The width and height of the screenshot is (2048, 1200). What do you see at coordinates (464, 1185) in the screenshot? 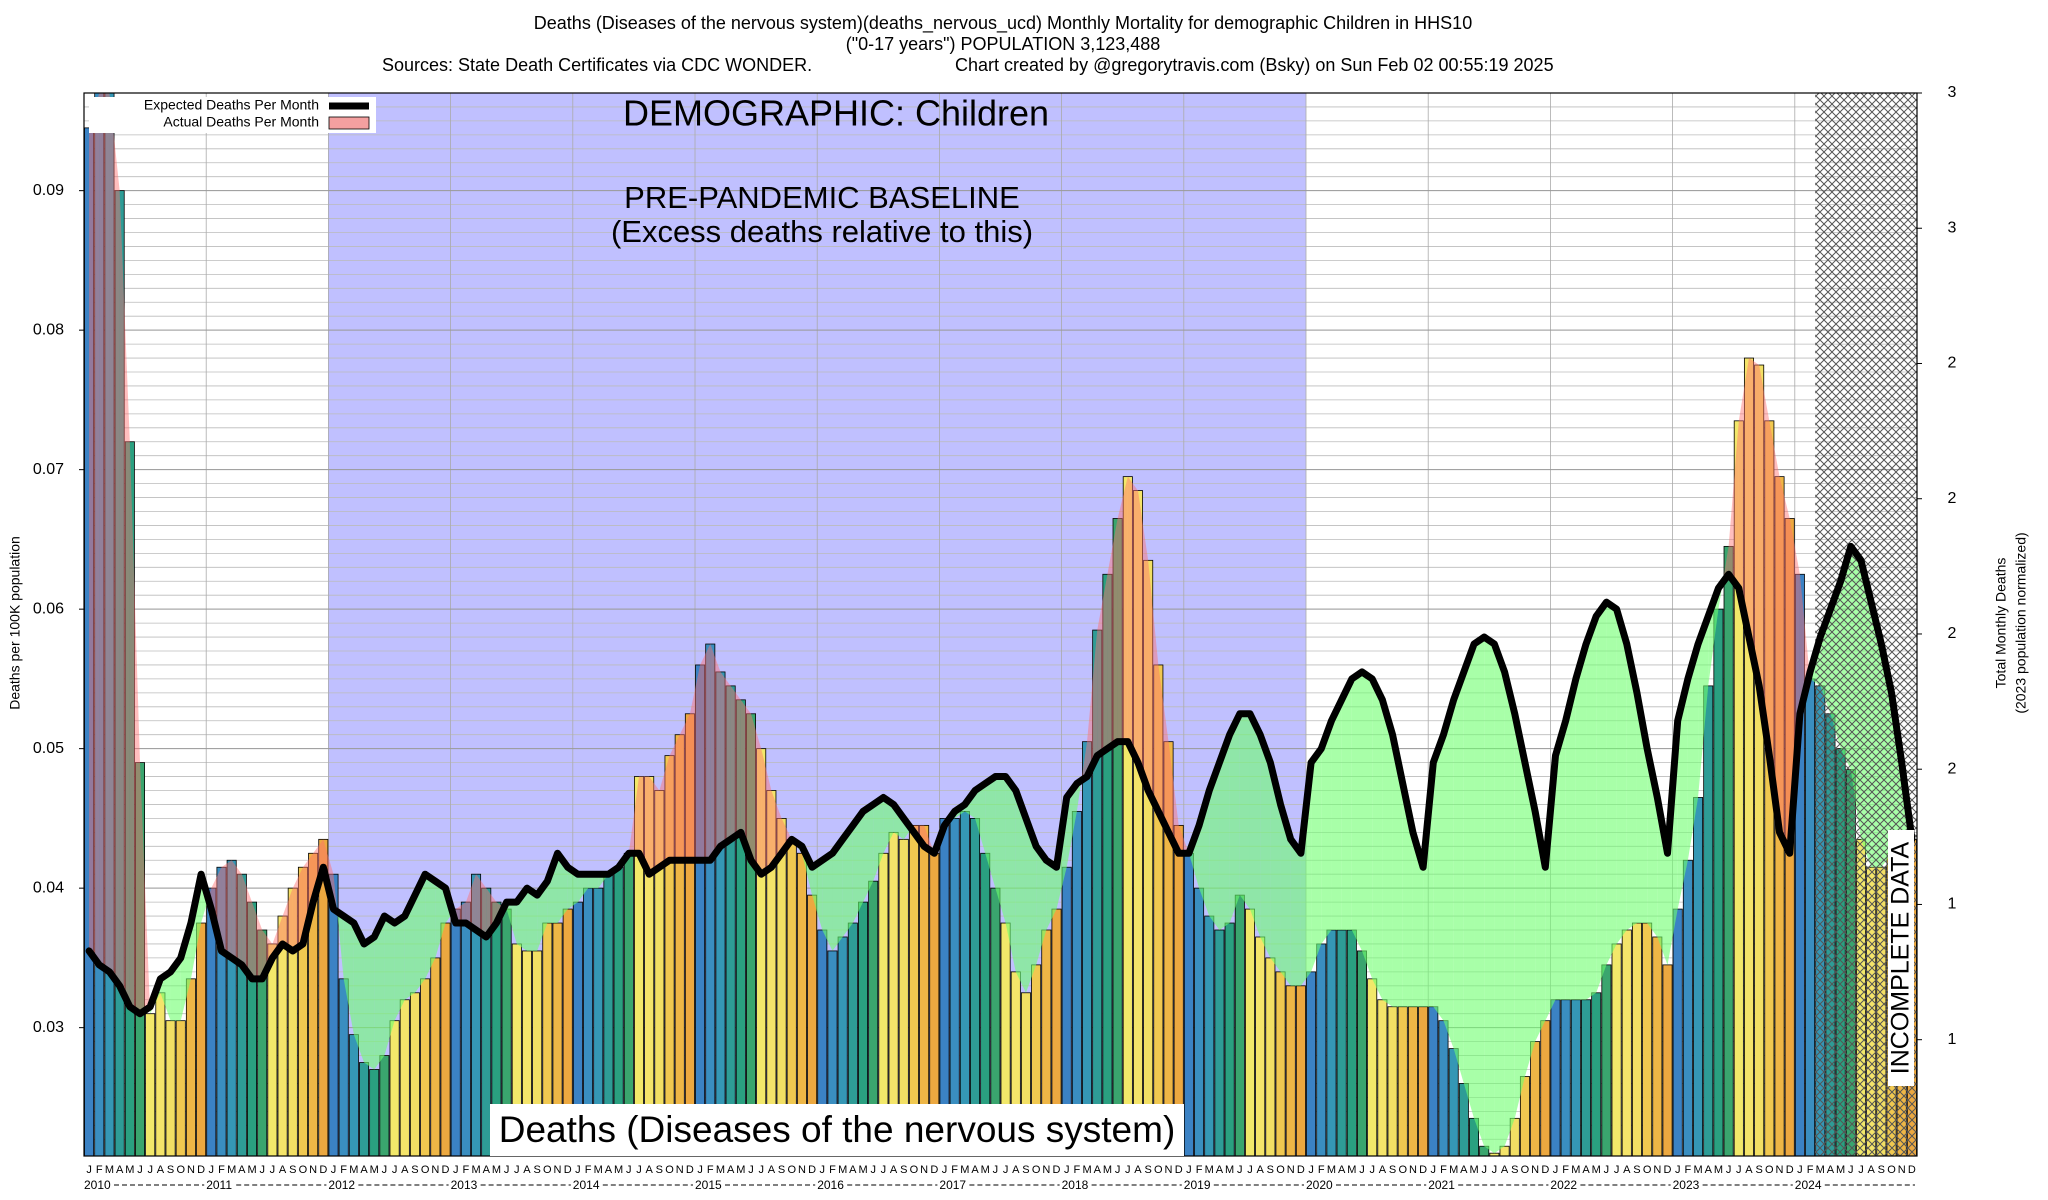
I see `year-label: 2013` at bounding box center [464, 1185].